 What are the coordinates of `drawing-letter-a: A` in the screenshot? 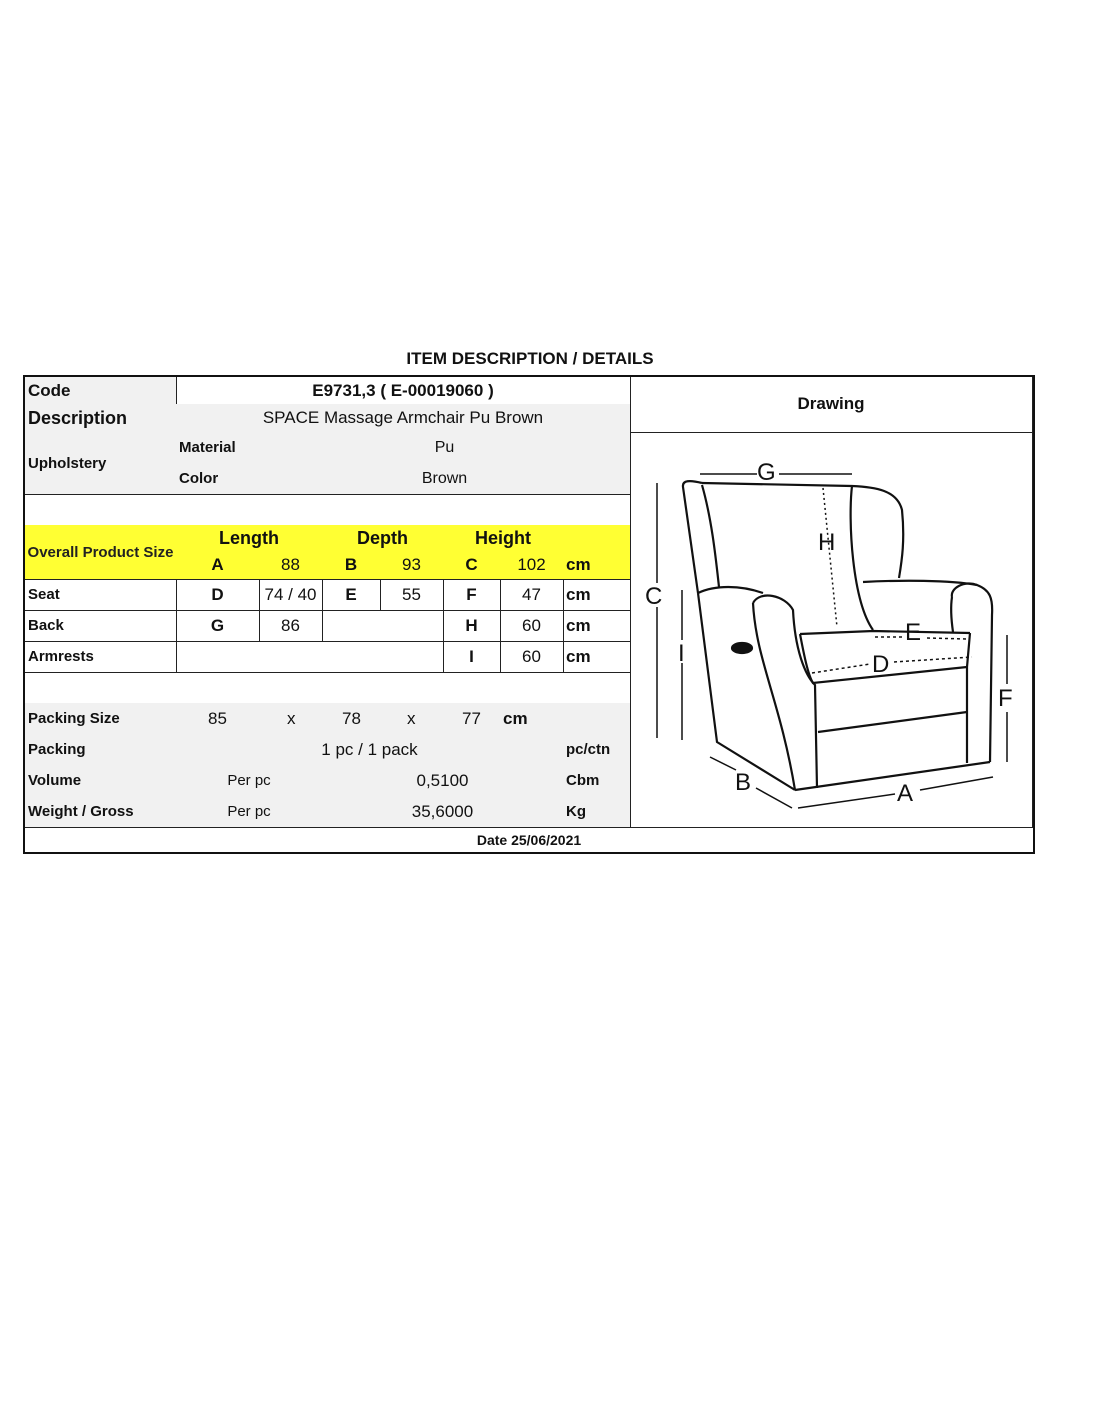 It's located at (905, 793).